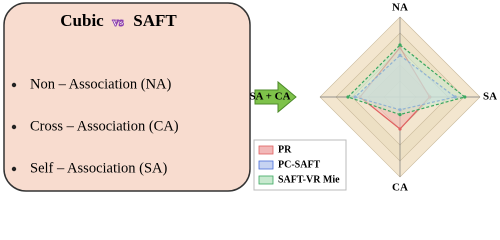  I want to click on bullet-text: Self – Association (SA), so click(99, 168).